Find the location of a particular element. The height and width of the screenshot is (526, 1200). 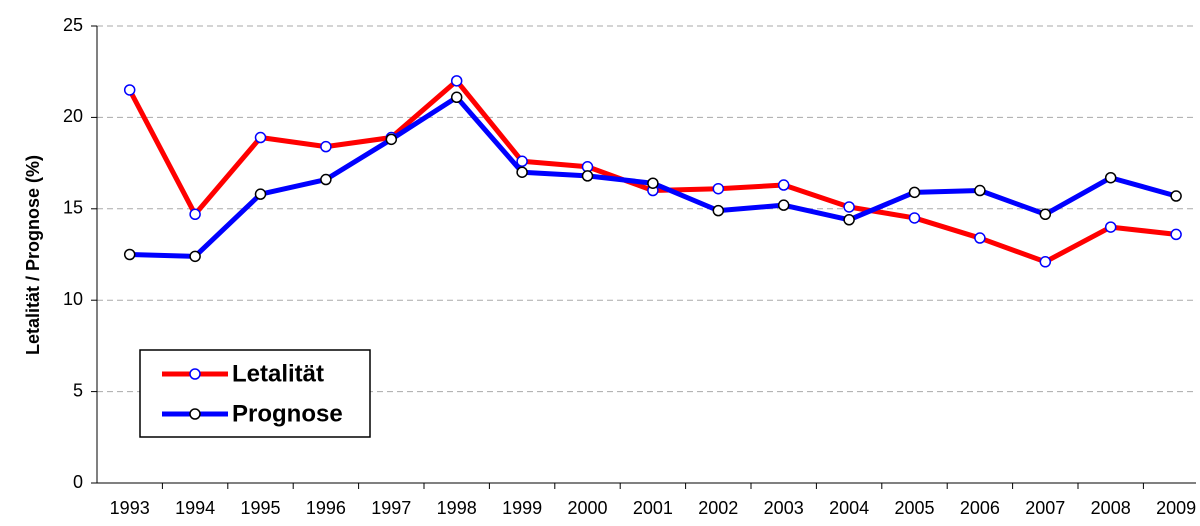

x-tick-label: 2006 is located at coordinates (980, 508).